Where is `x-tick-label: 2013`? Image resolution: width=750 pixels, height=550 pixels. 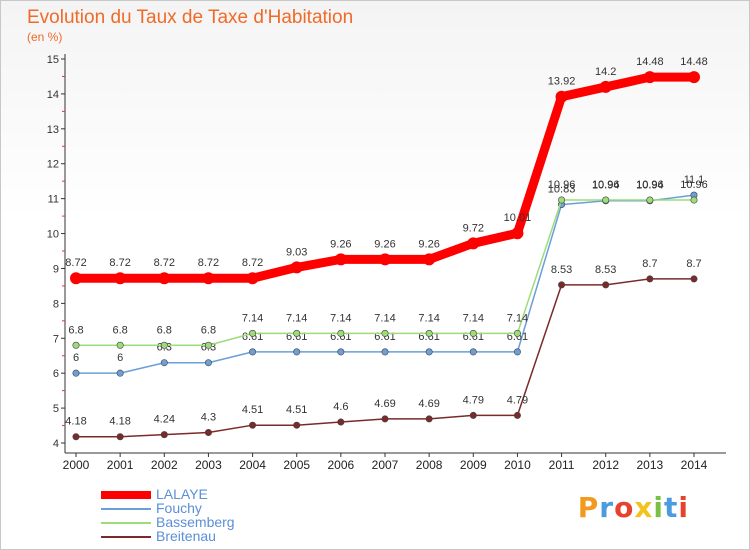 x-tick-label: 2013 is located at coordinates (650, 465).